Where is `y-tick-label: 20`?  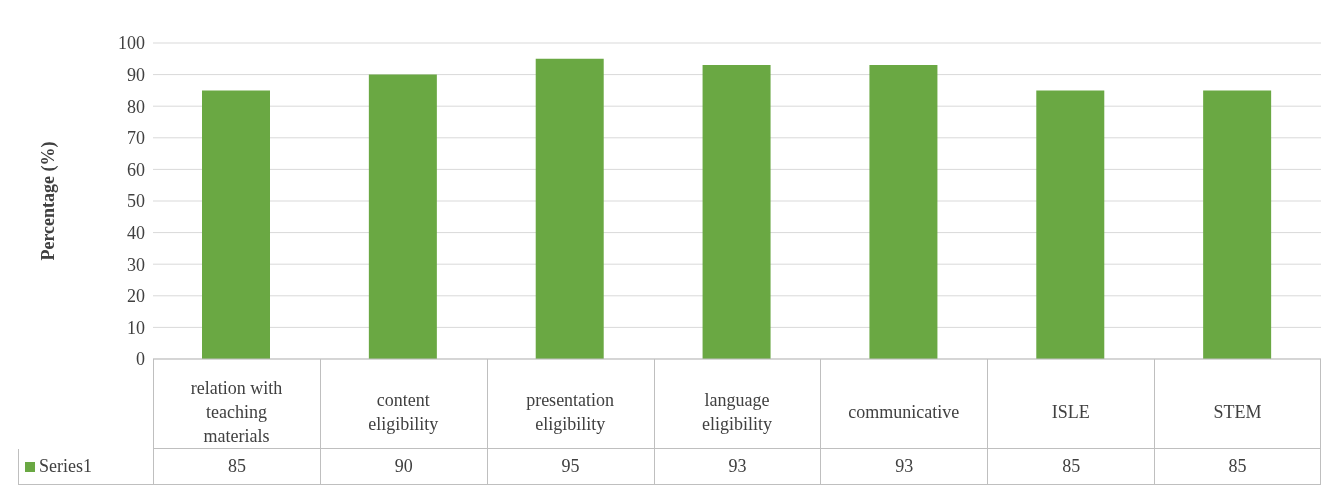
y-tick-label: 20 is located at coordinates (136, 296).